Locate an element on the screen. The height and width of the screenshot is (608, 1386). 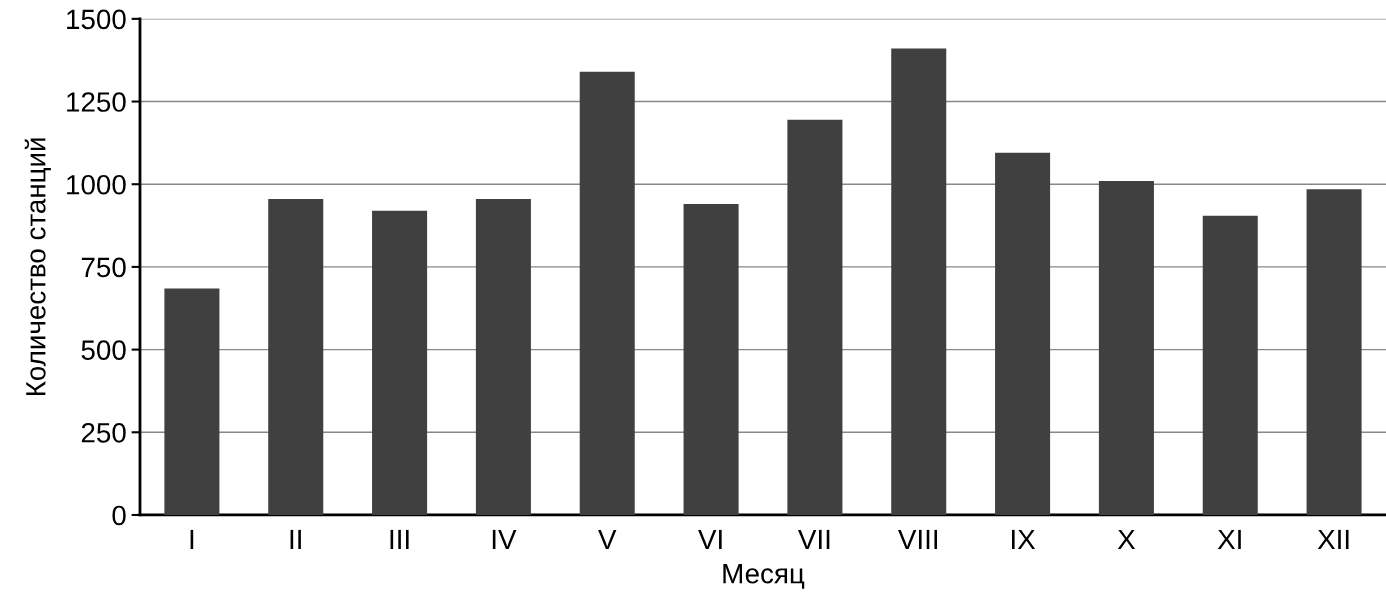
x-tick-label: I is located at coordinates (192, 539).